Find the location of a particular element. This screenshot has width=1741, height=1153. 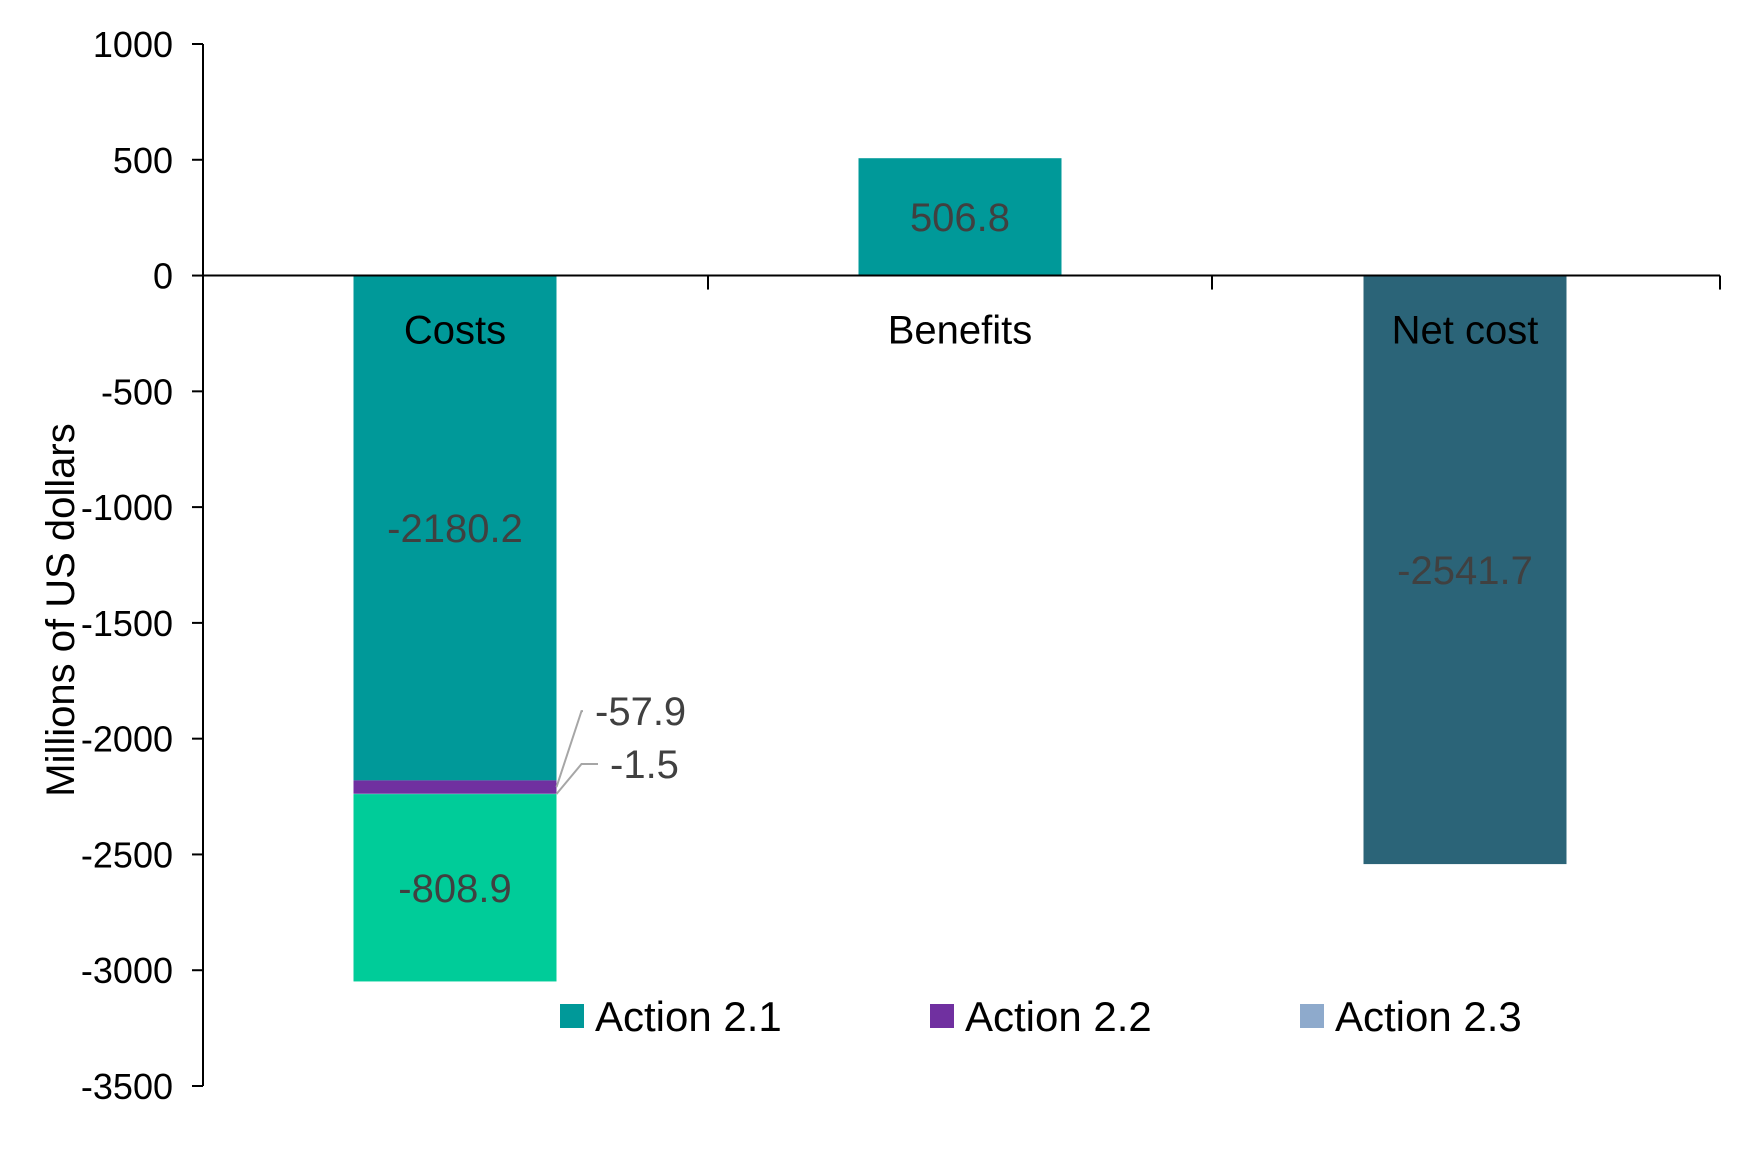

y-tick-label: -3500 is located at coordinates (127, 1086).